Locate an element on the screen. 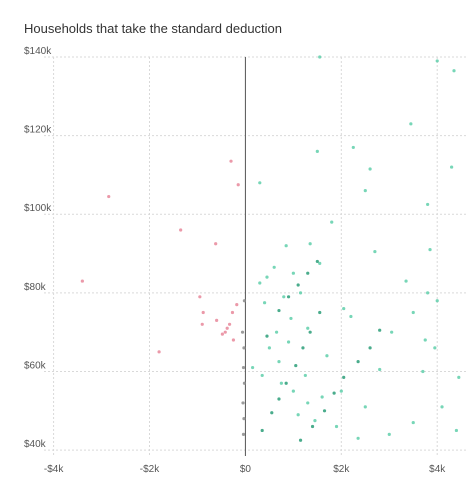 This screenshot has width=468, height=495. y-tick-label: $40k is located at coordinates (35, 444).